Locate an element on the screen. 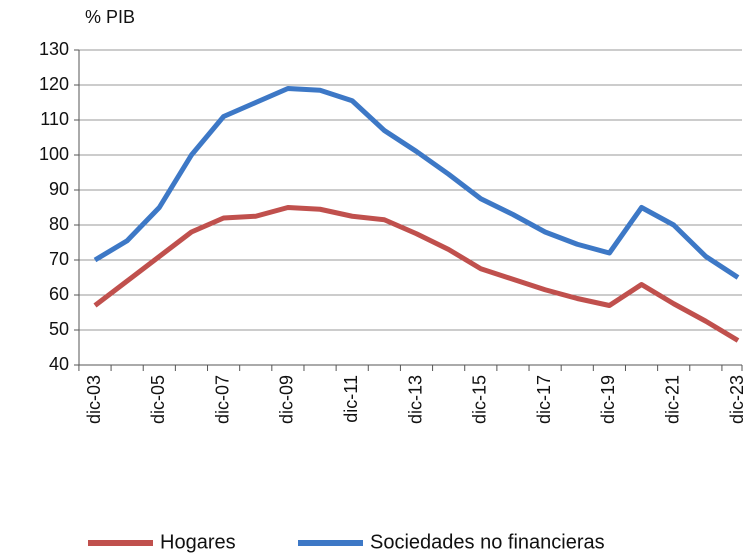 The image size is (747, 558). x-tick-label: dic-05 is located at coordinates (158, 399).